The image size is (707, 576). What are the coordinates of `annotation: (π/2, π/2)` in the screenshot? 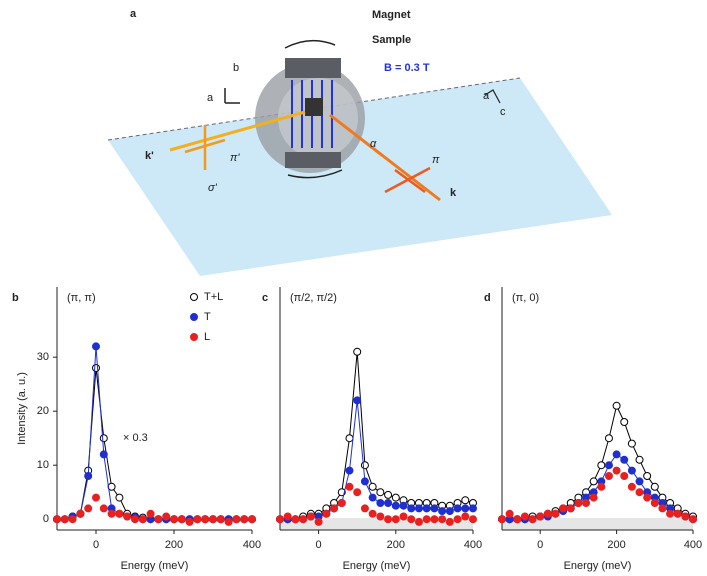 It's located at (313, 298).